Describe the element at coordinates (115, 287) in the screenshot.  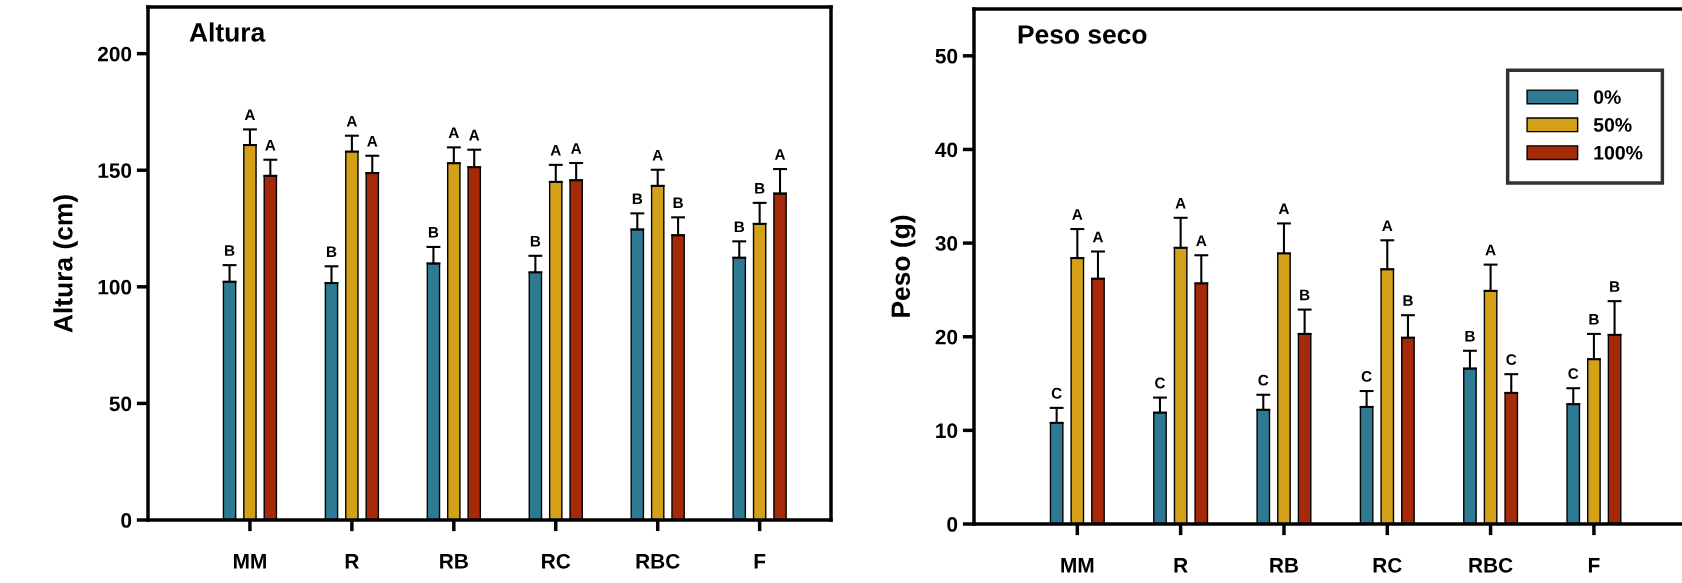
I see `y-tick-label: 100` at that location.